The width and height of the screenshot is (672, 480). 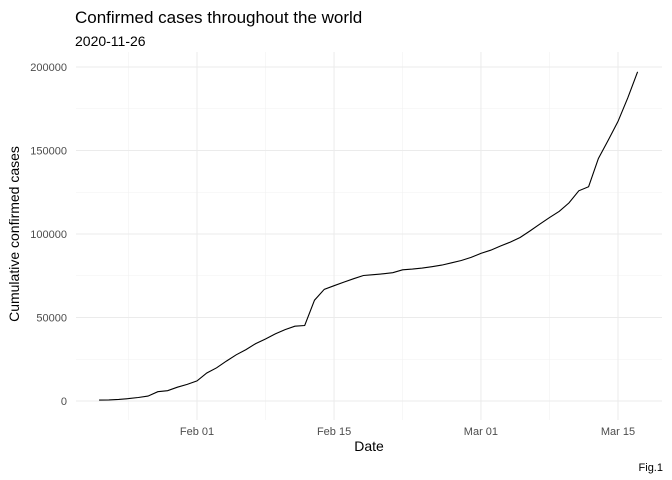 What do you see at coordinates (14, 234) in the screenshot?
I see `y-axis-label: Cumulative confirmed cases` at bounding box center [14, 234].